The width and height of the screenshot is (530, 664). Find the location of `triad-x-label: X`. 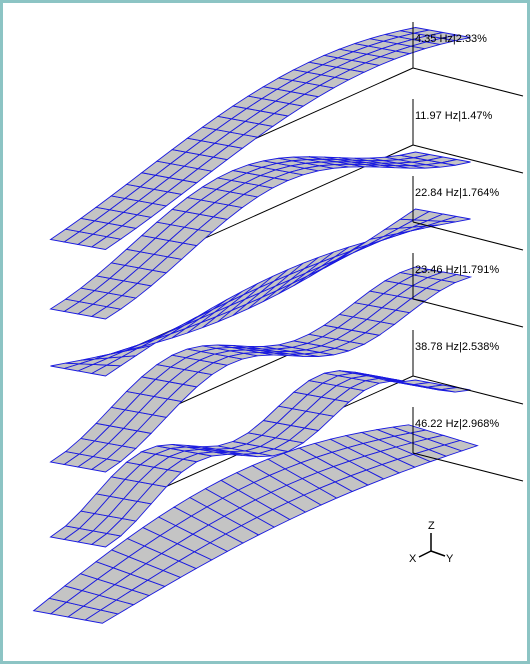

triad-x-label: X is located at coordinates (413, 559).